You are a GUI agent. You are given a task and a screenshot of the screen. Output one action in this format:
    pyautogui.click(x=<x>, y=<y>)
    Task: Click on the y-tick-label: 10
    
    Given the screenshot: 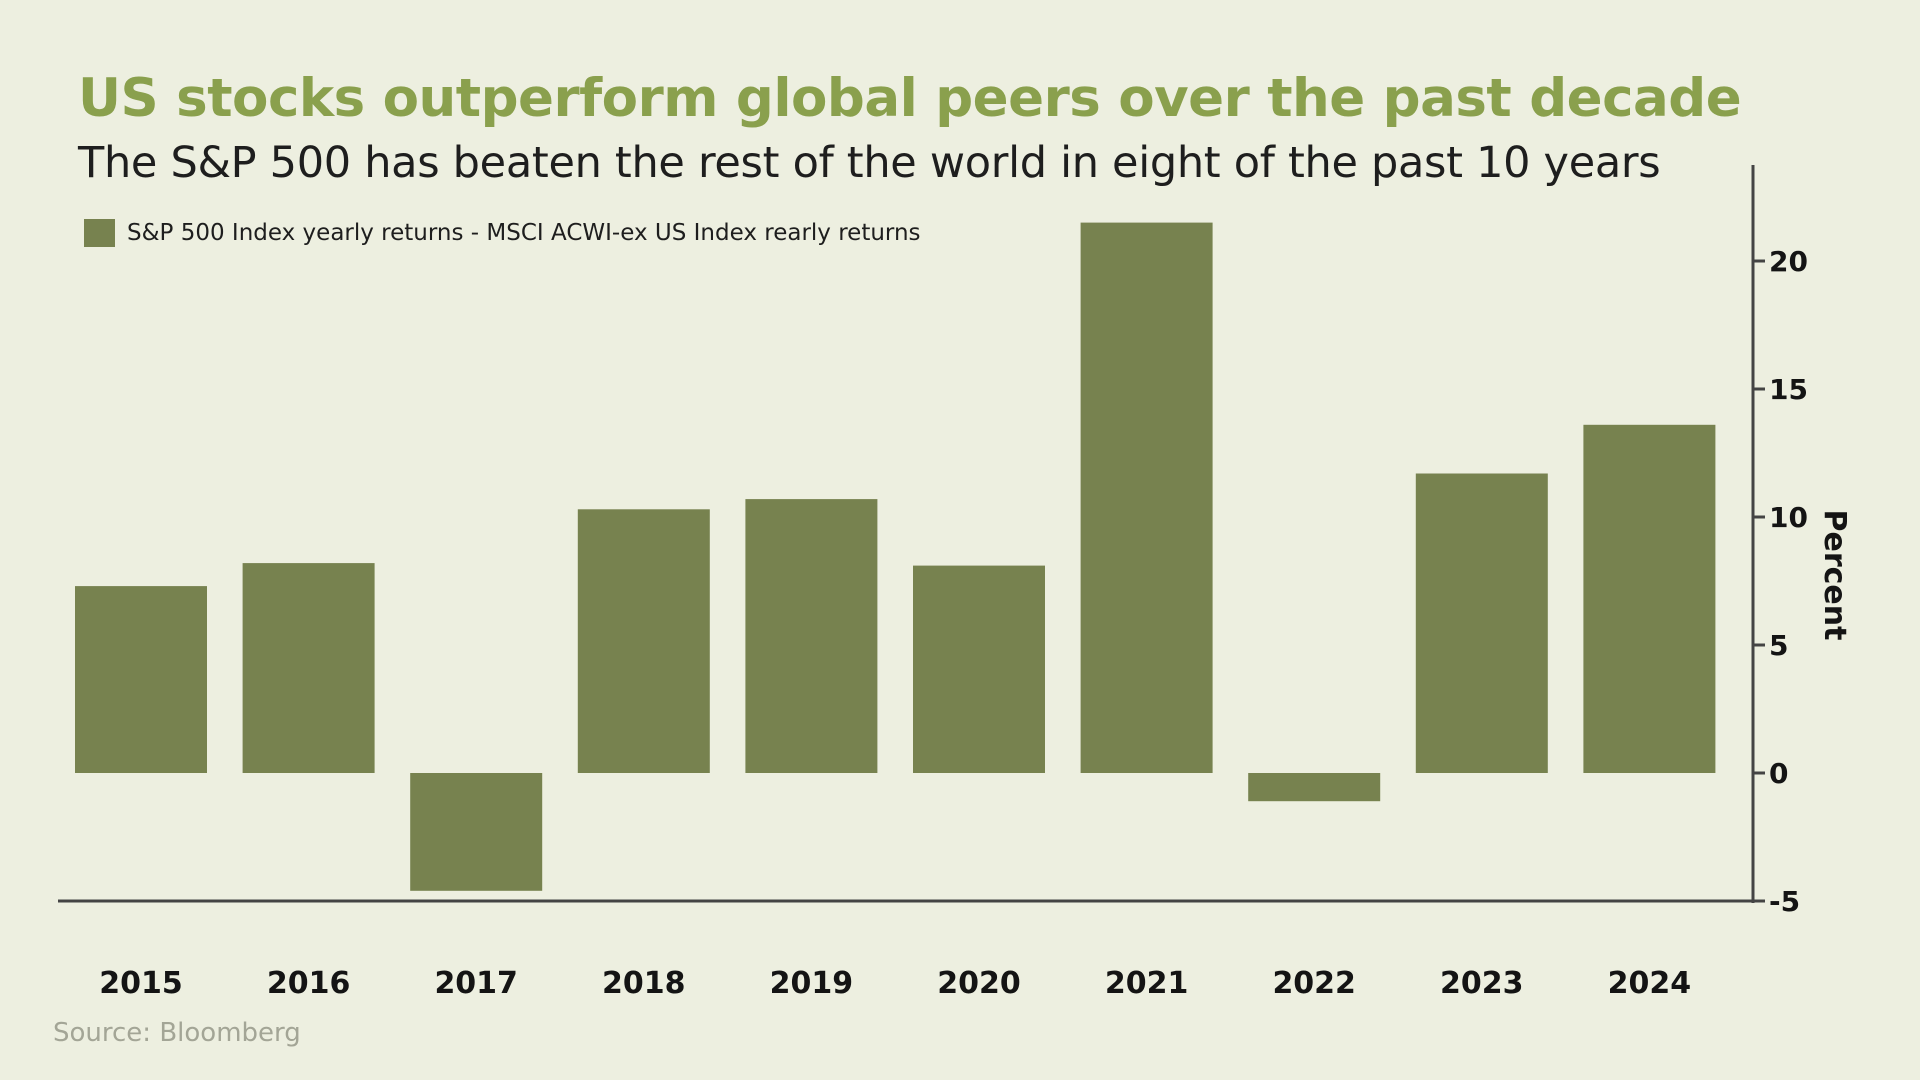 What is the action you would take?
    pyautogui.click(x=1788, y=517)
    